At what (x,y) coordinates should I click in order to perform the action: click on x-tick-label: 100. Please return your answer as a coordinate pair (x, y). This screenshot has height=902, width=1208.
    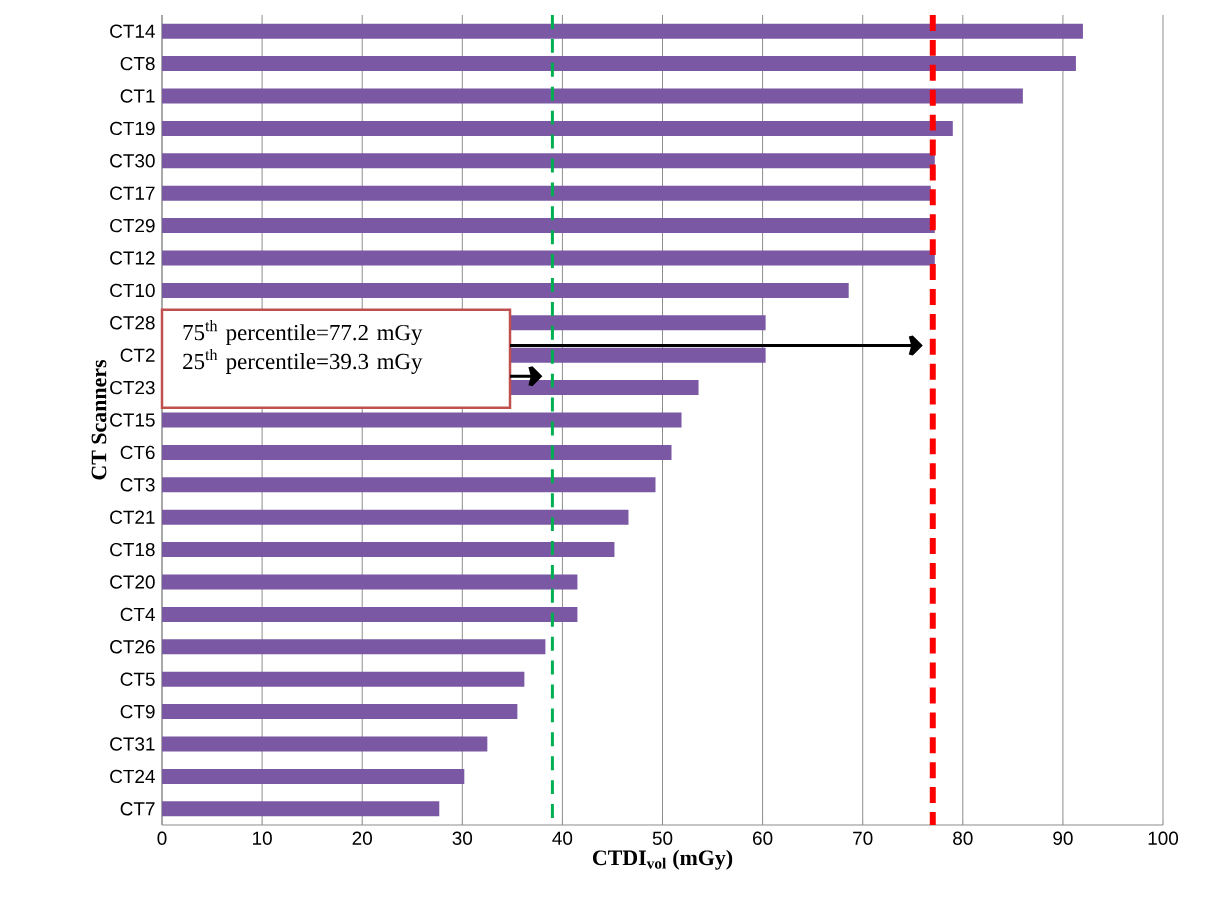
    Looking at the image, I should click on (1163, 838).